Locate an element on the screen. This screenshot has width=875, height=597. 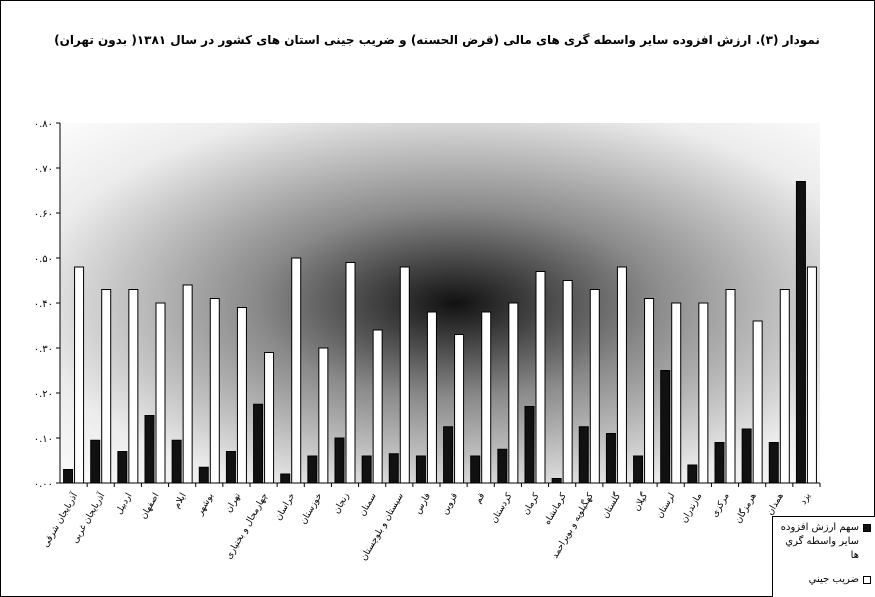
y-tick-label: ۰.۳۰ is located at coordinates (43, 349).